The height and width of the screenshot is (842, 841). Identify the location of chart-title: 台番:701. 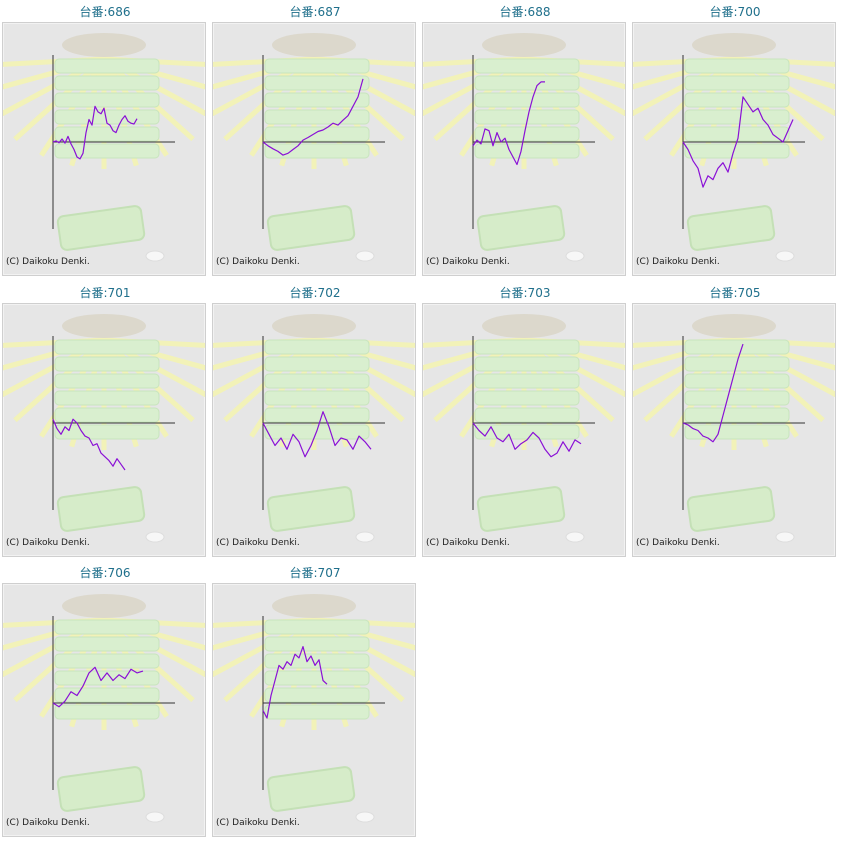
(105, 292).